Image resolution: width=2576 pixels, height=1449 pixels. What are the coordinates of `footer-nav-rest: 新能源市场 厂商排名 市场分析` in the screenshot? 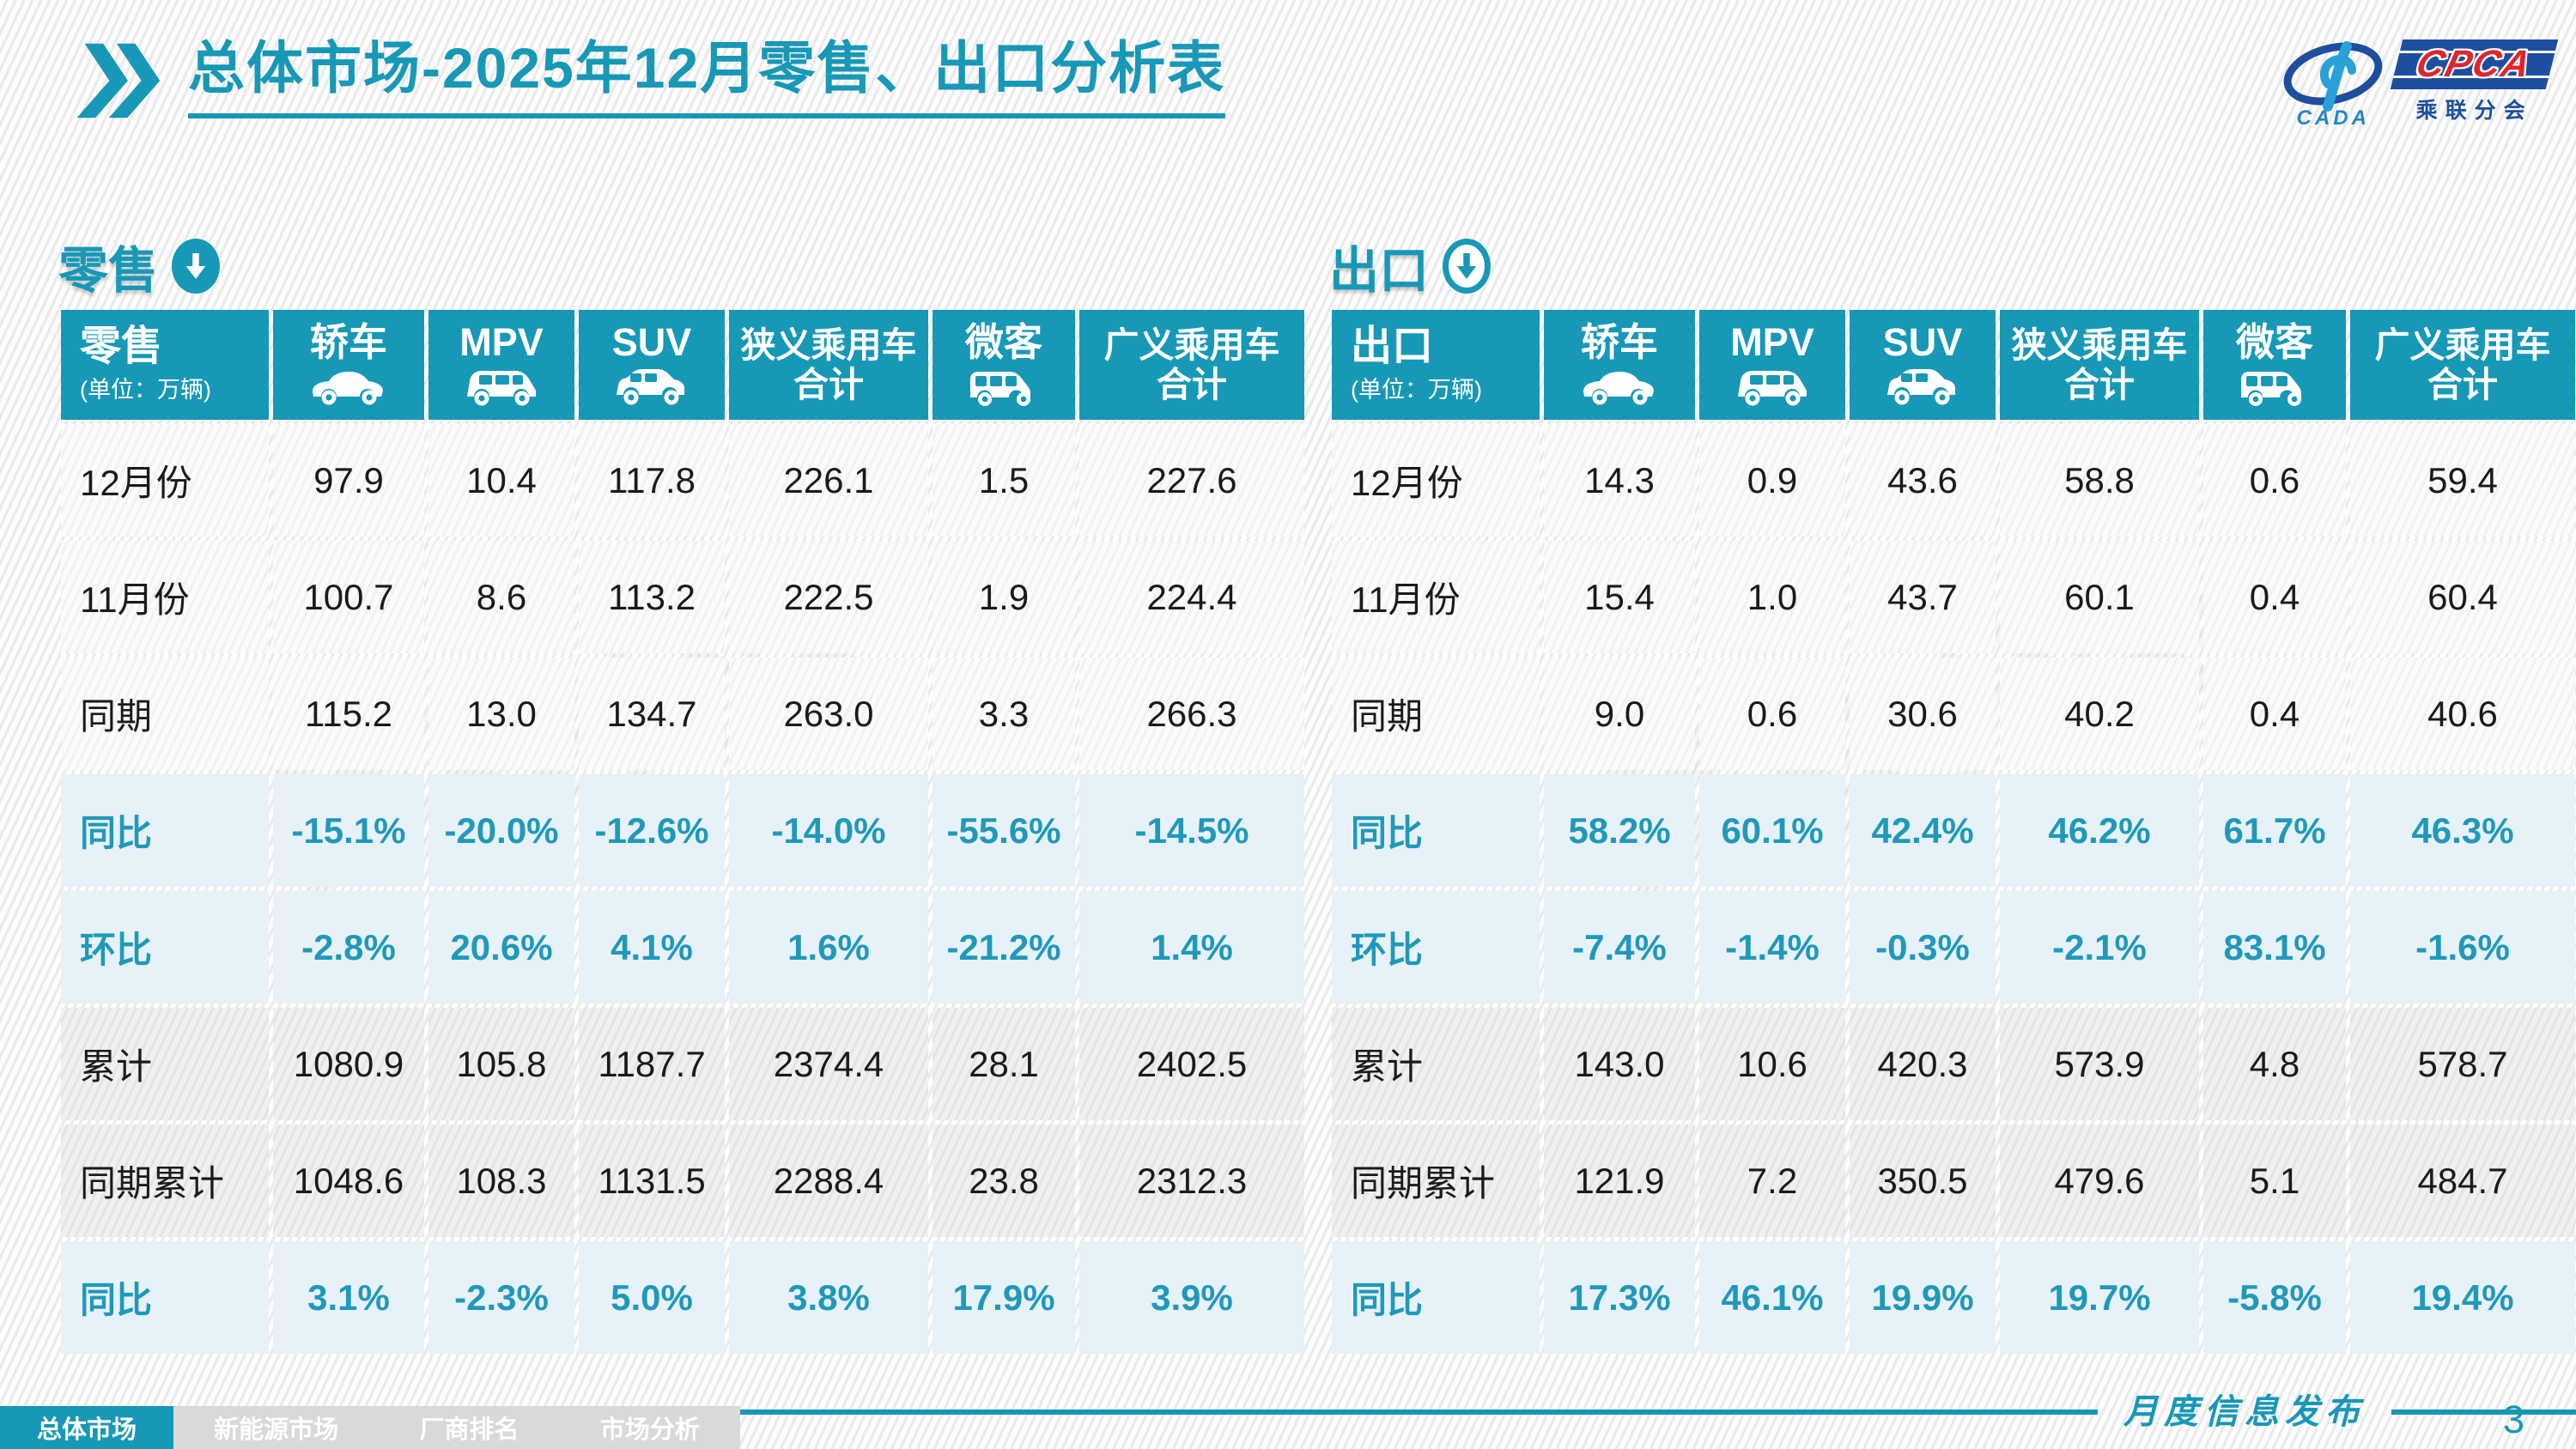 It's located at (457, 1427).